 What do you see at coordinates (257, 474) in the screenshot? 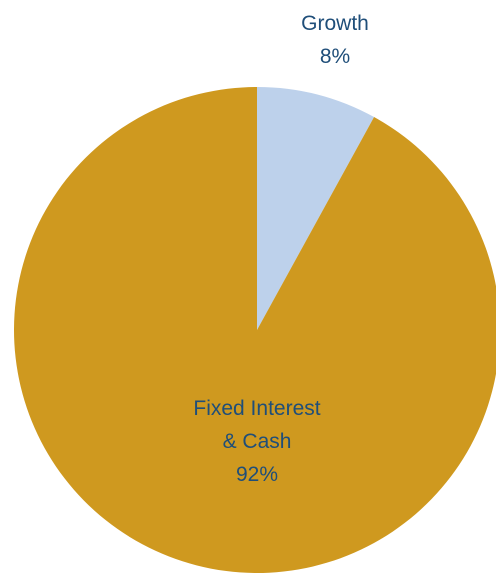
I see `pie-slice-1-value-label: 92%` at bounding box center [257, 474].